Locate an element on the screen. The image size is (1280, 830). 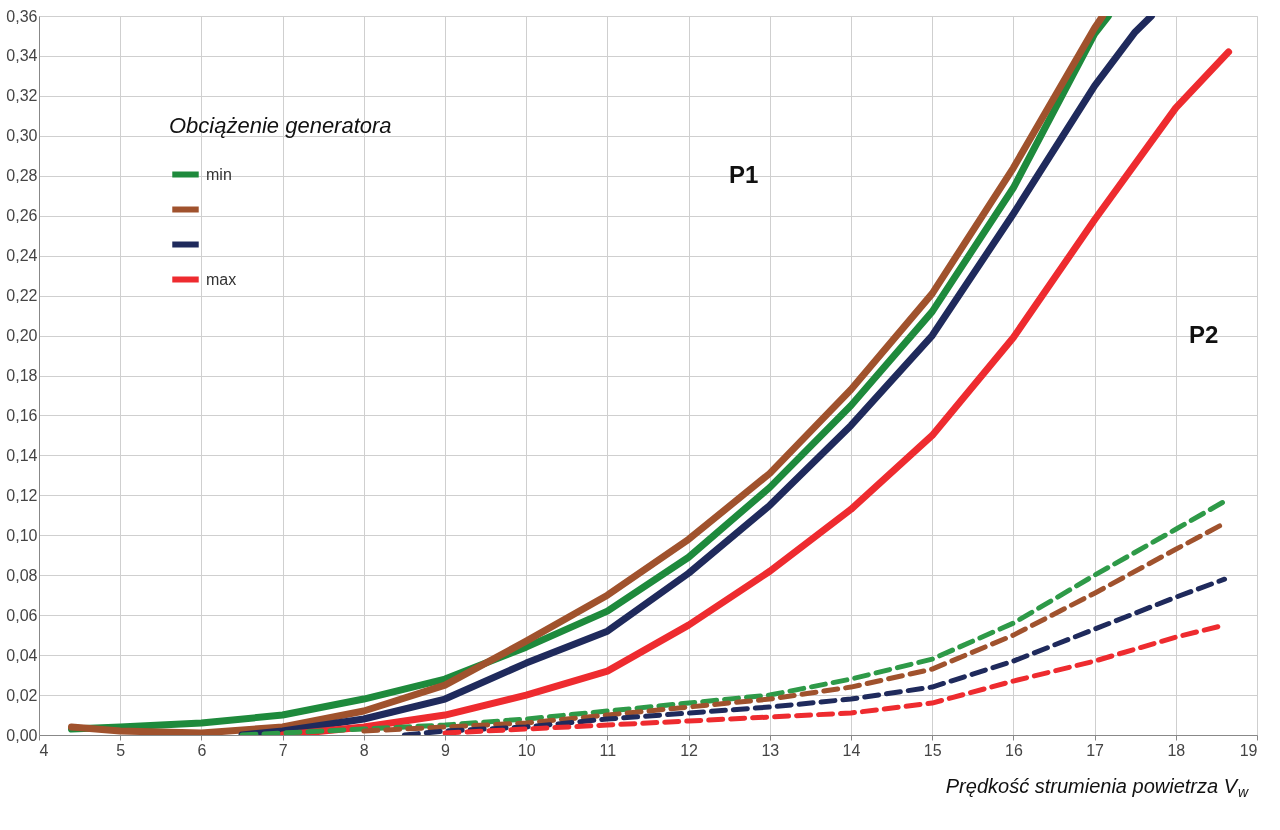
x-tick-label: 13 is located at coordinates (770, 750).